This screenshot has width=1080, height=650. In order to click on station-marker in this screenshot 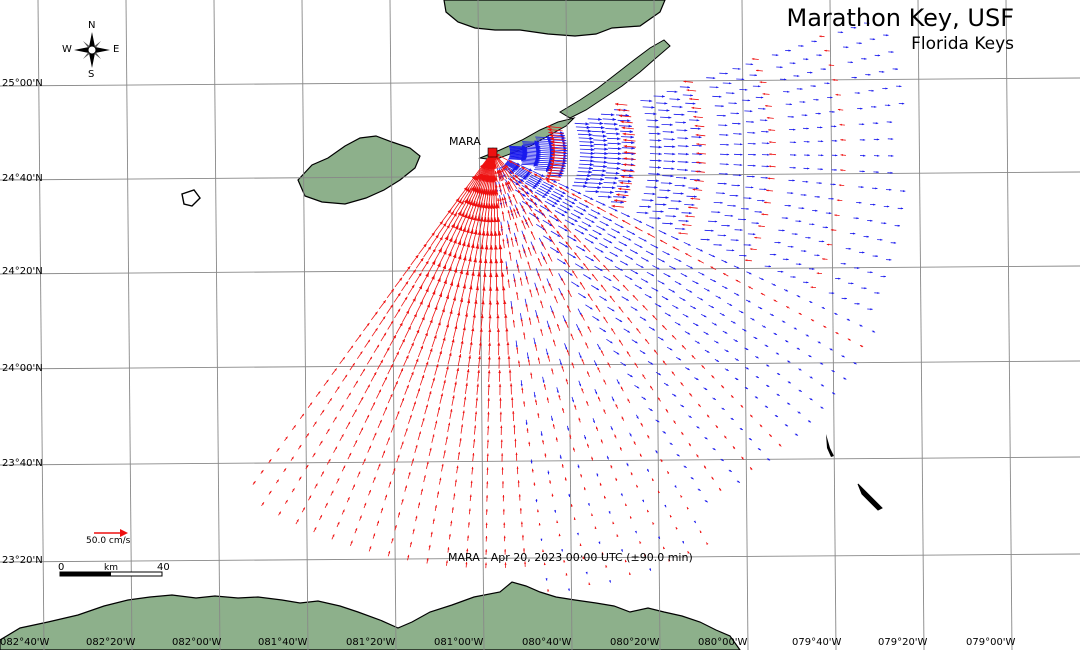, I will do `click(492, 152)`.